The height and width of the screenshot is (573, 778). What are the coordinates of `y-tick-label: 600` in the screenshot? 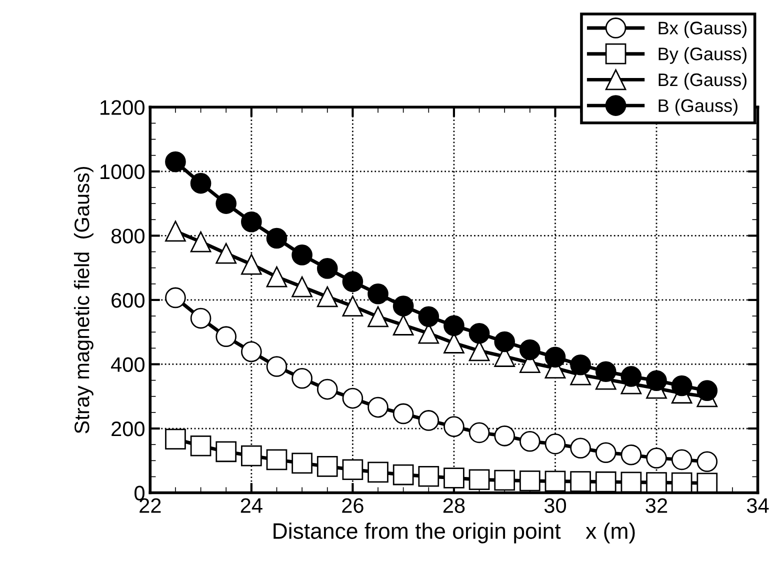 It's located at (128, 300).